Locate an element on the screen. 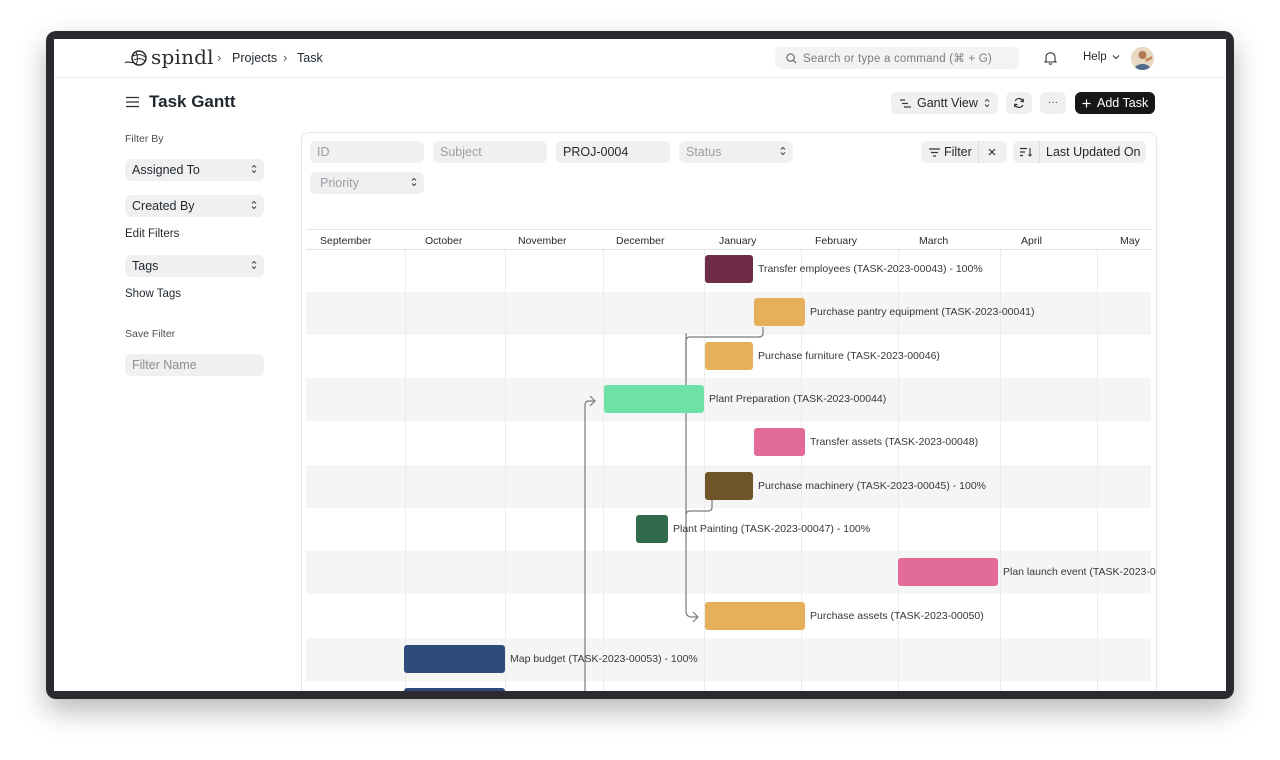  task-label: Map budget (TASK-2023-00053) - 100% is located at coordinates (604, 659).